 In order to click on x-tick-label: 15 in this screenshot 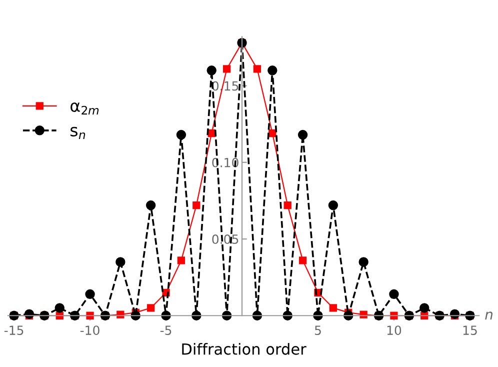, I will do `click(470, 331)`.